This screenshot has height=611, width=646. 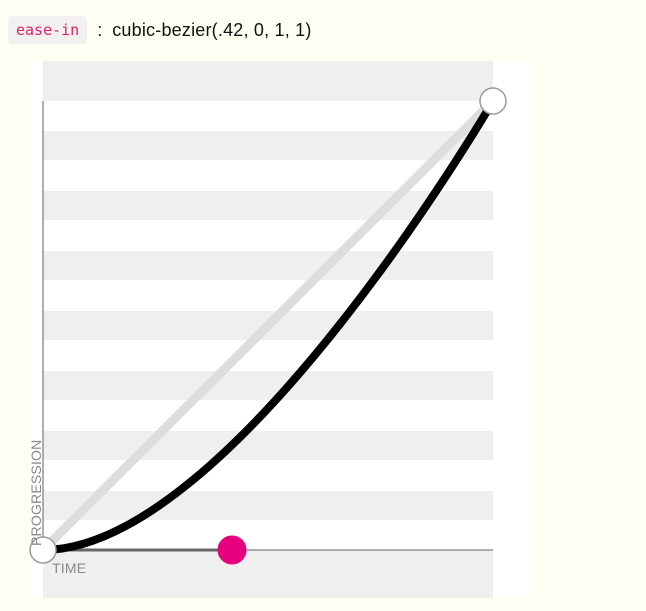 I want to click on start-point-handle, so click(x=43, y=550).